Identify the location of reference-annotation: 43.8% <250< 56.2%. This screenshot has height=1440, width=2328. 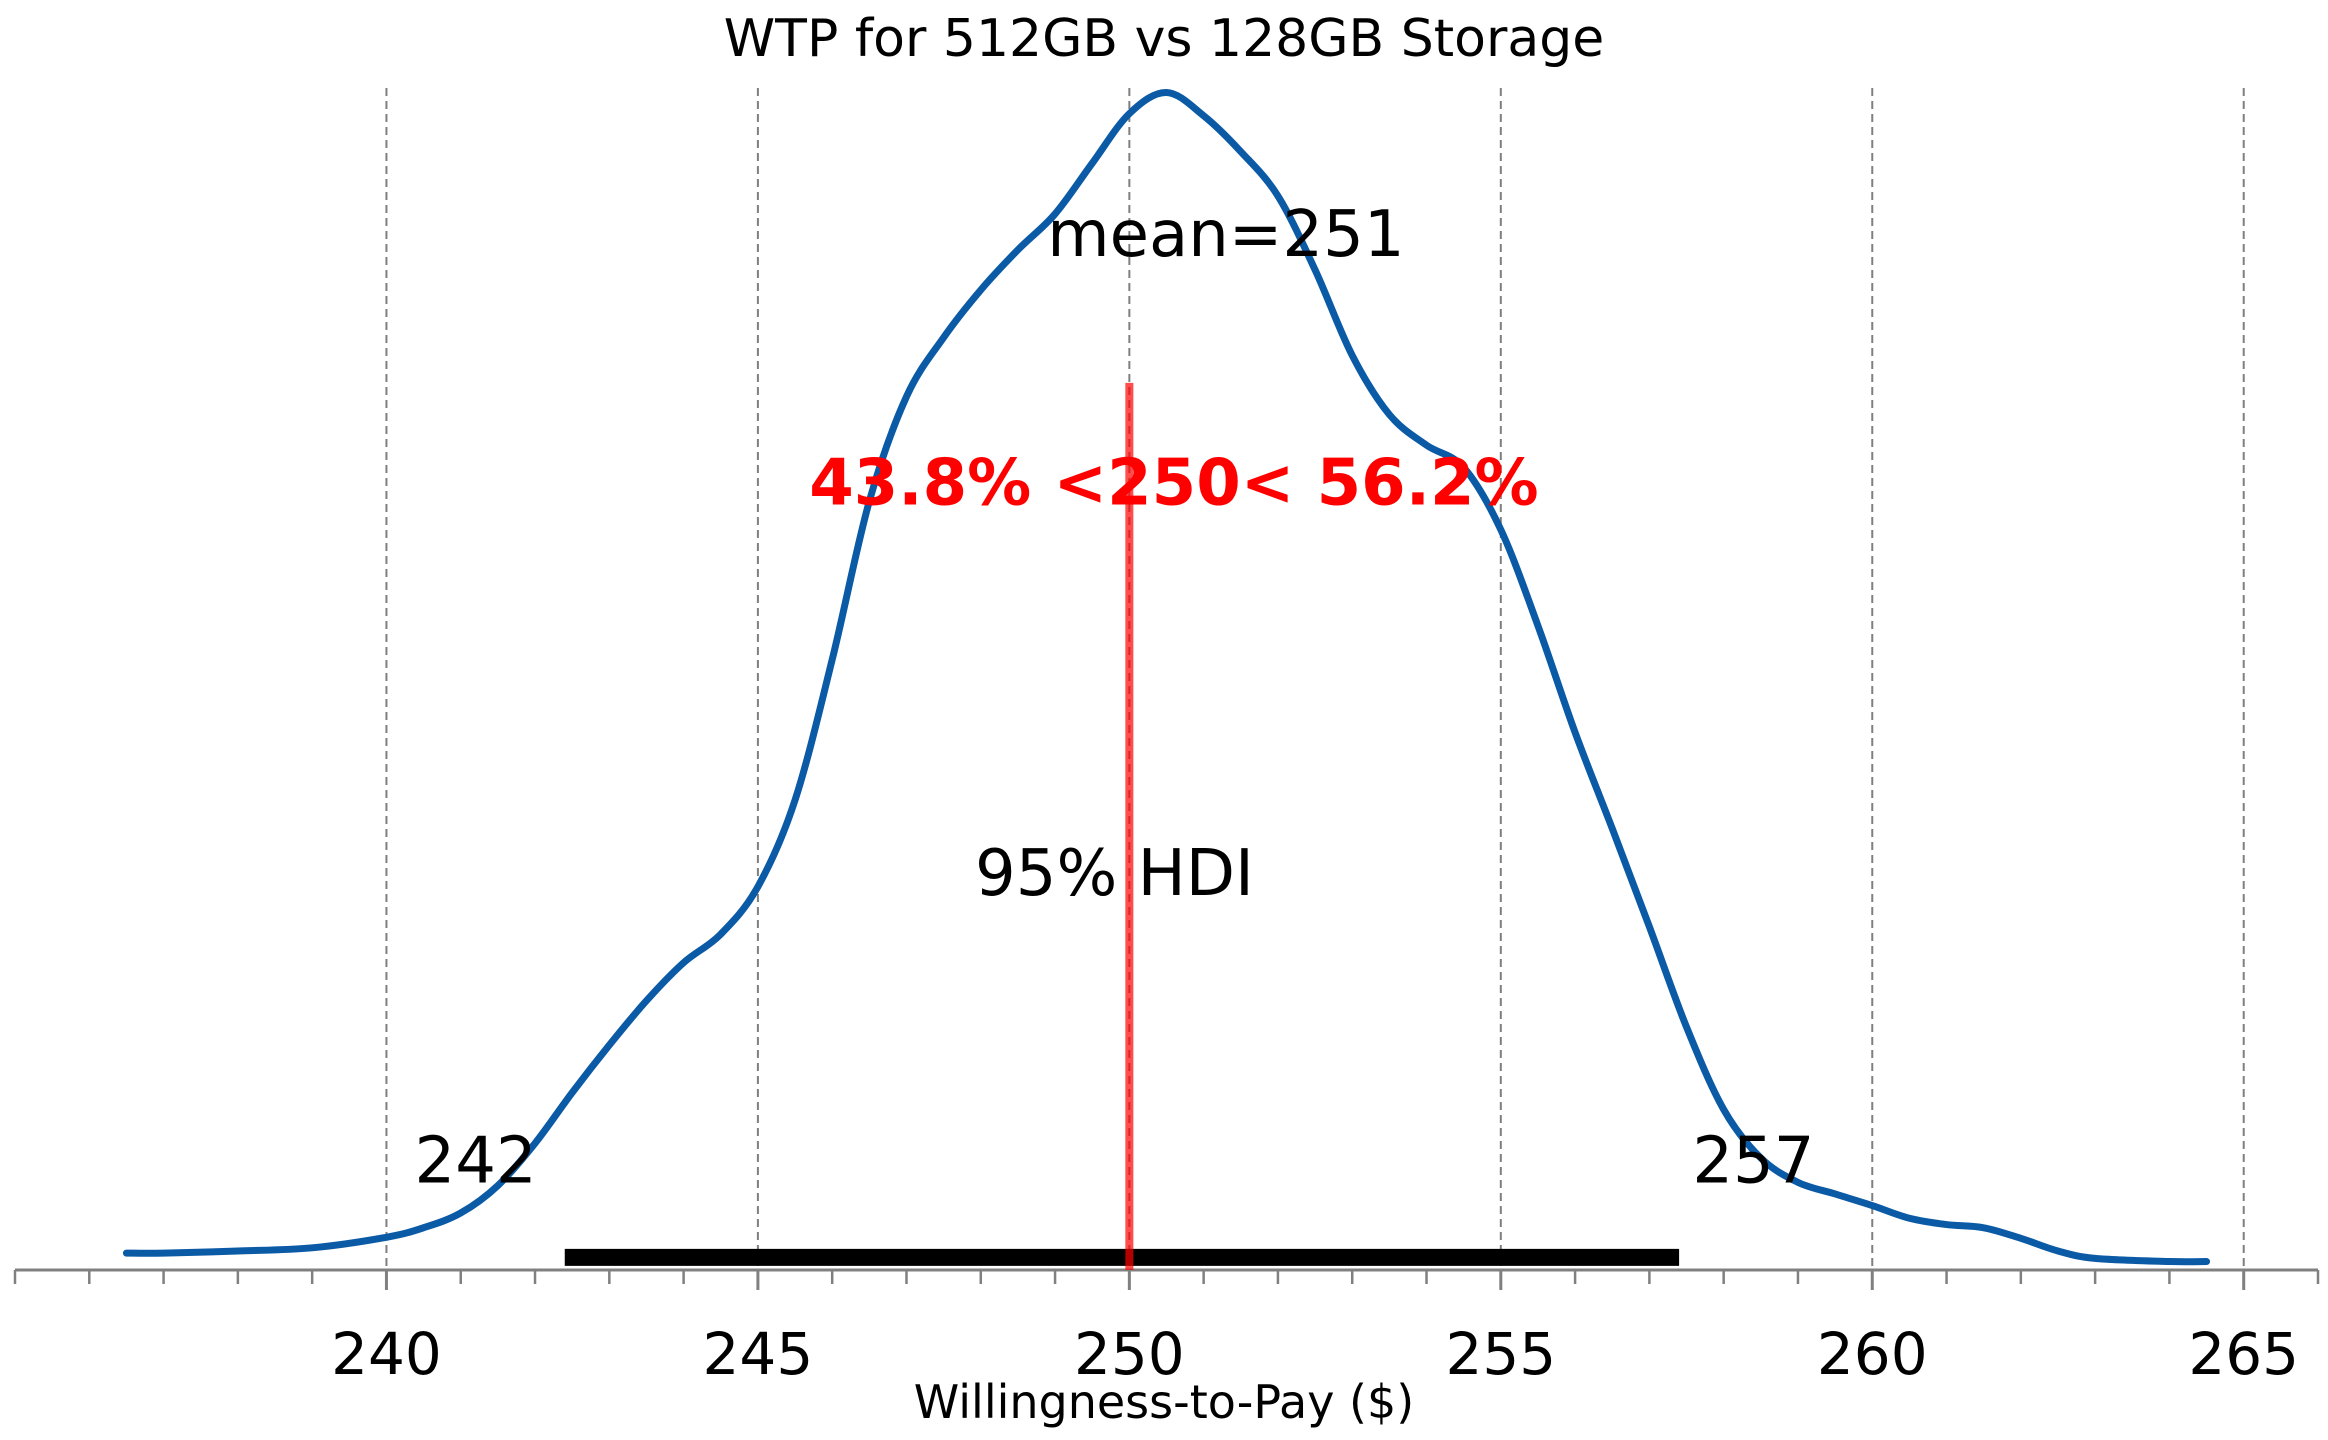
(1173, 483).